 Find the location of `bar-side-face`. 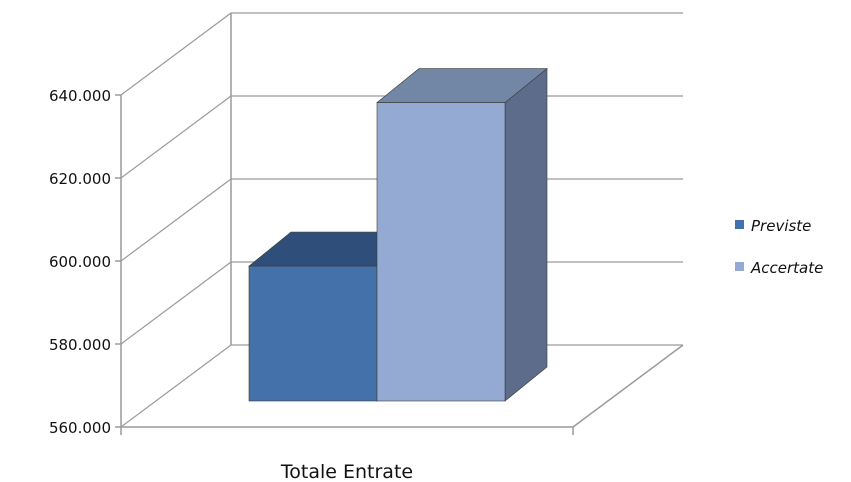

bar-side-face is located at coordinates (526, 234).